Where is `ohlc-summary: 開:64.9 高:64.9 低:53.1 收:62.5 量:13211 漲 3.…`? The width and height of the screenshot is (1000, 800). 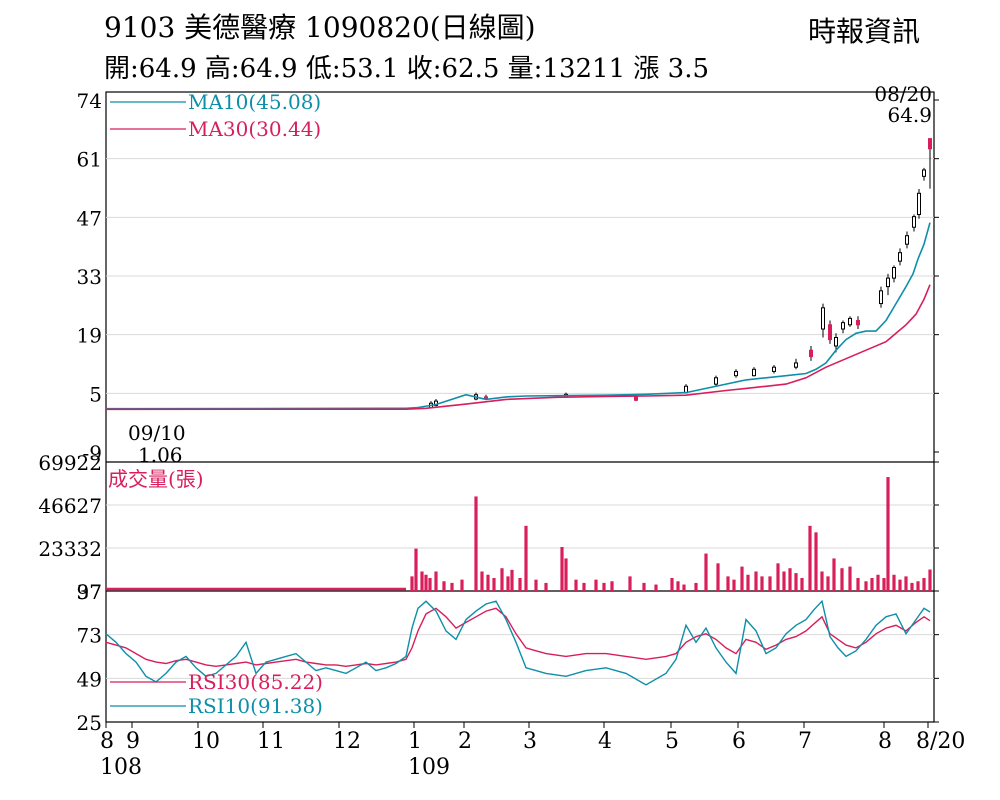
ohlc-summary: 開:64.9 高:64.9 低:53.1 收:62.5 量:13211 漲 3.… is located at coordinates (407, 69).